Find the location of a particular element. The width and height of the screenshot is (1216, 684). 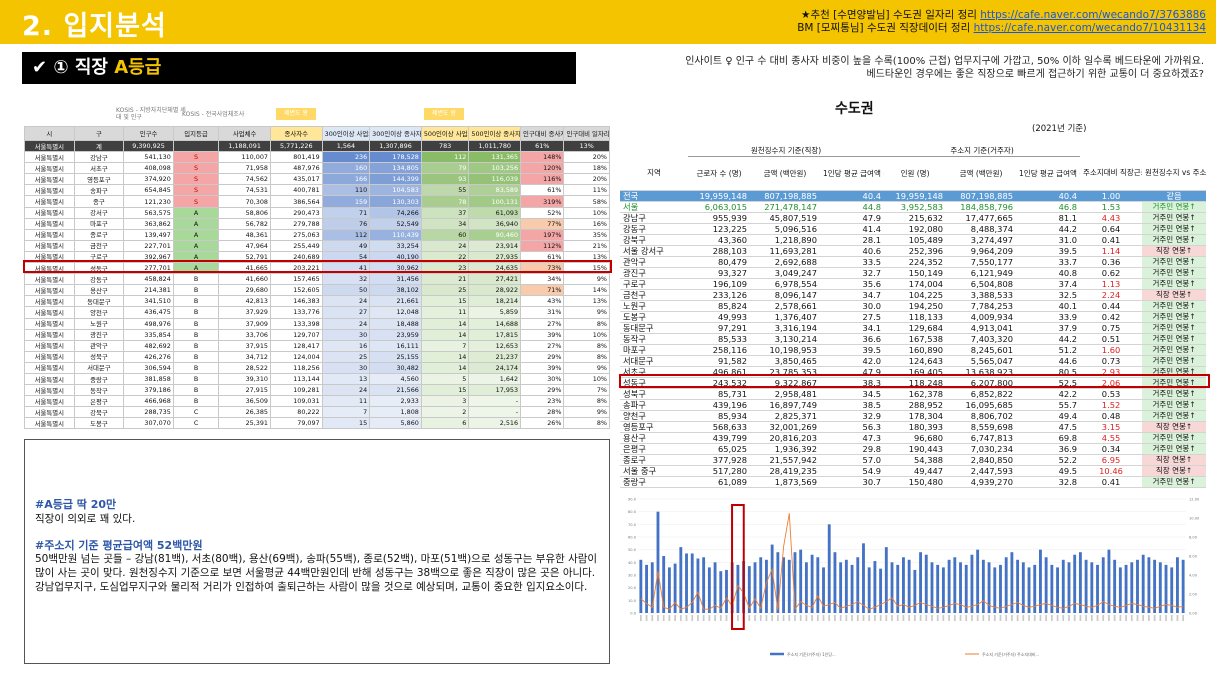

ref1-link: https://cafe.naver.com/wecando7/3763886 is located at coordinates (1093, 15).